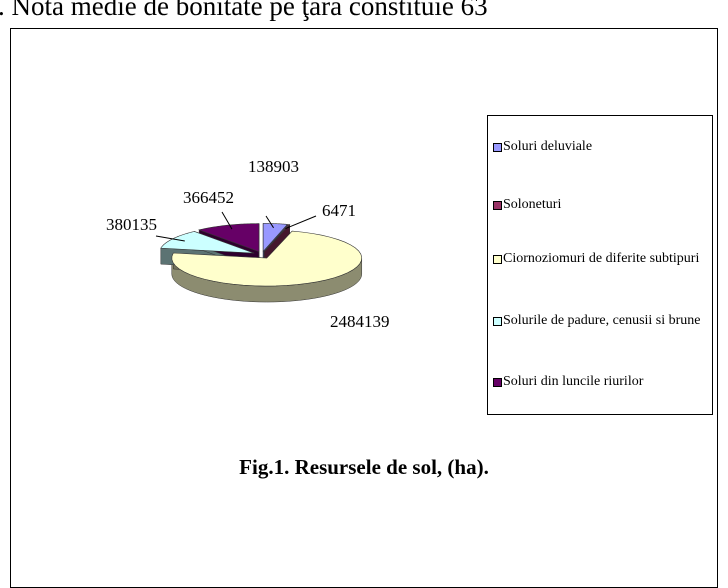  I want to click on legend-label: Solurile de padure, cenusii si brune, so click(602, 320).